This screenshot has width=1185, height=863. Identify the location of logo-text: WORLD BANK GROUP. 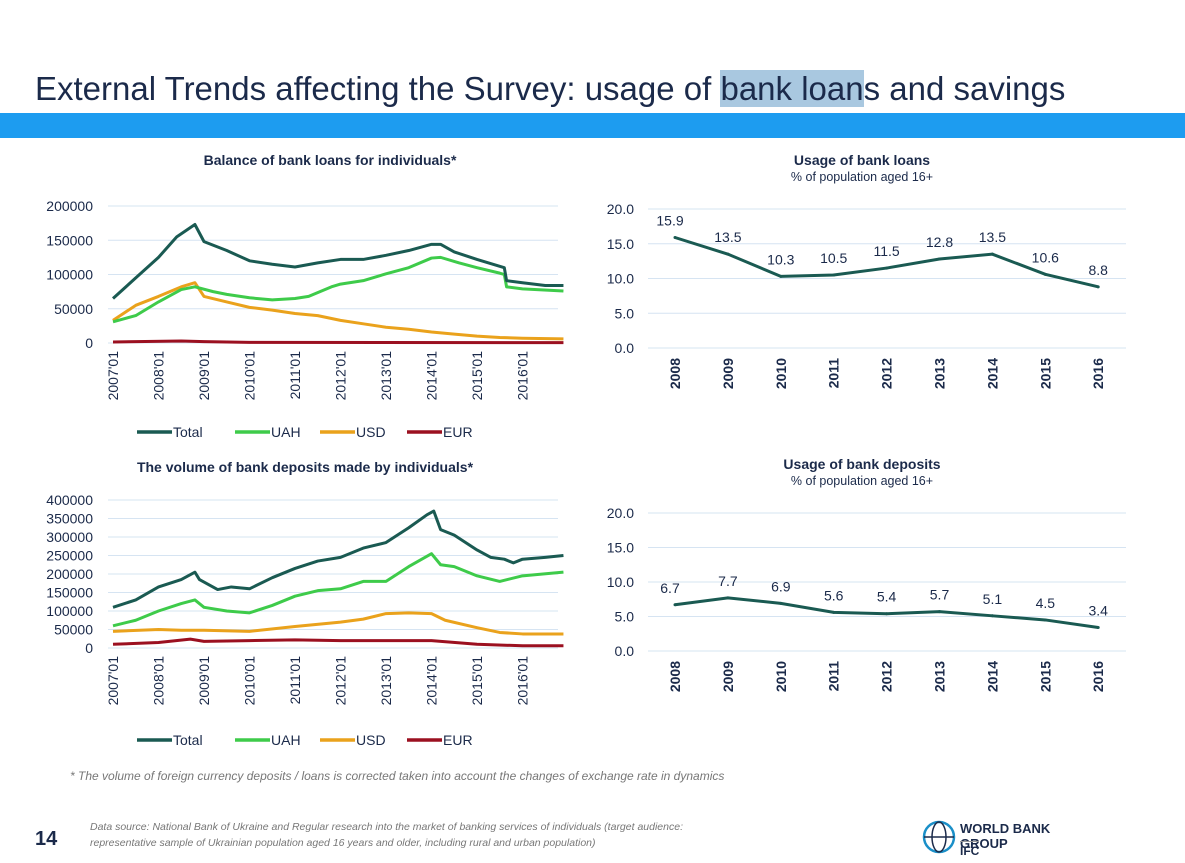
(1005, 836).